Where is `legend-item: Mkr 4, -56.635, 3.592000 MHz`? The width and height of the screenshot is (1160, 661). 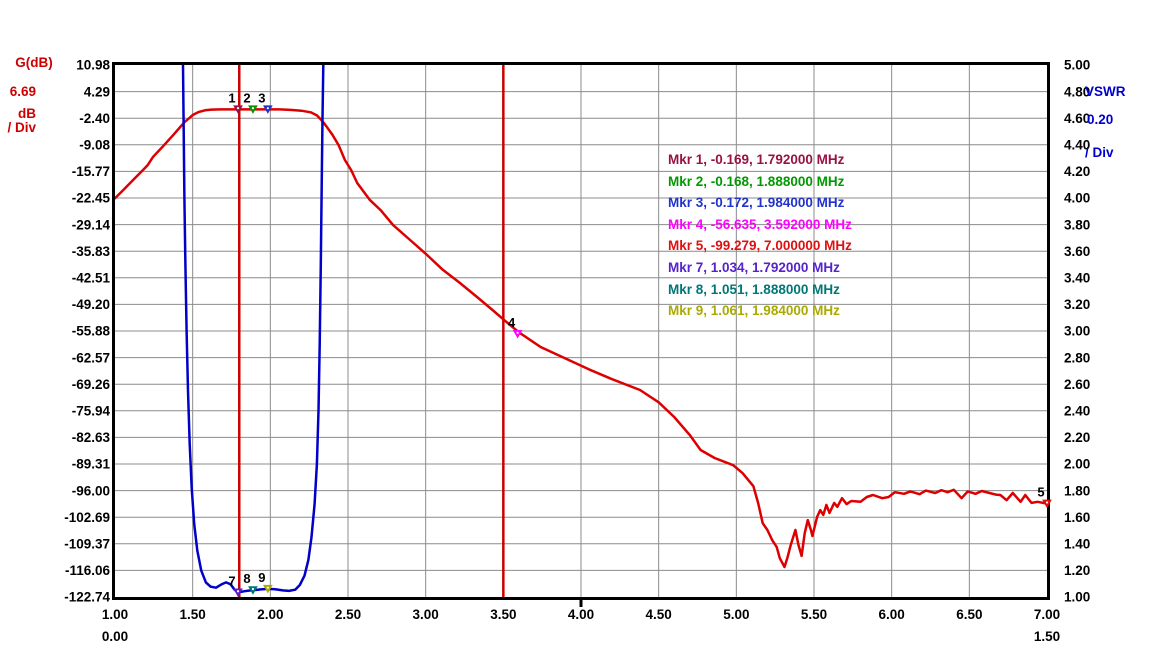 legend-item: Mkr 4, -56.635, 3.592000 MHz is located at coordinates (760, 224).